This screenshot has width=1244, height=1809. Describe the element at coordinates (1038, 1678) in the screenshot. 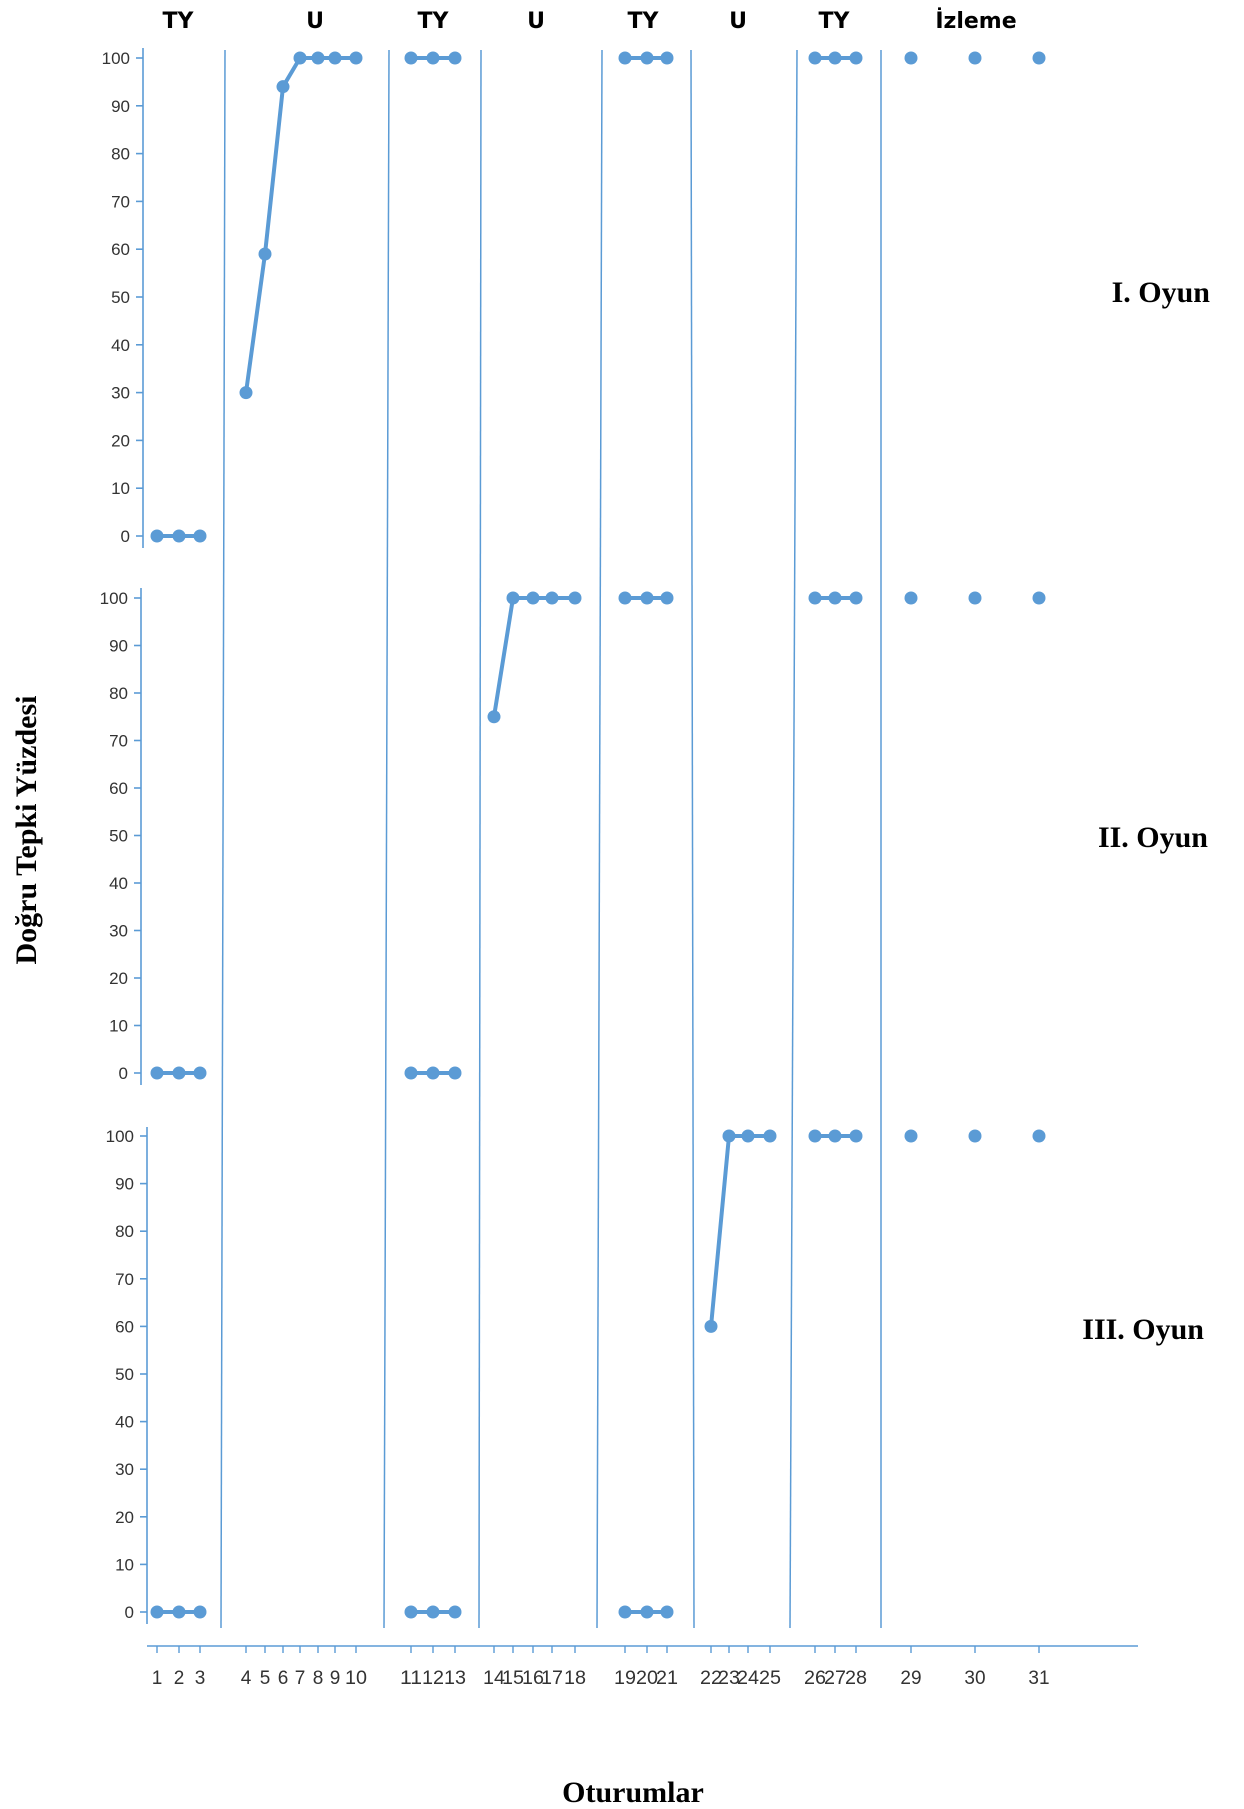

I see `x-tick-label: 31` at that location.